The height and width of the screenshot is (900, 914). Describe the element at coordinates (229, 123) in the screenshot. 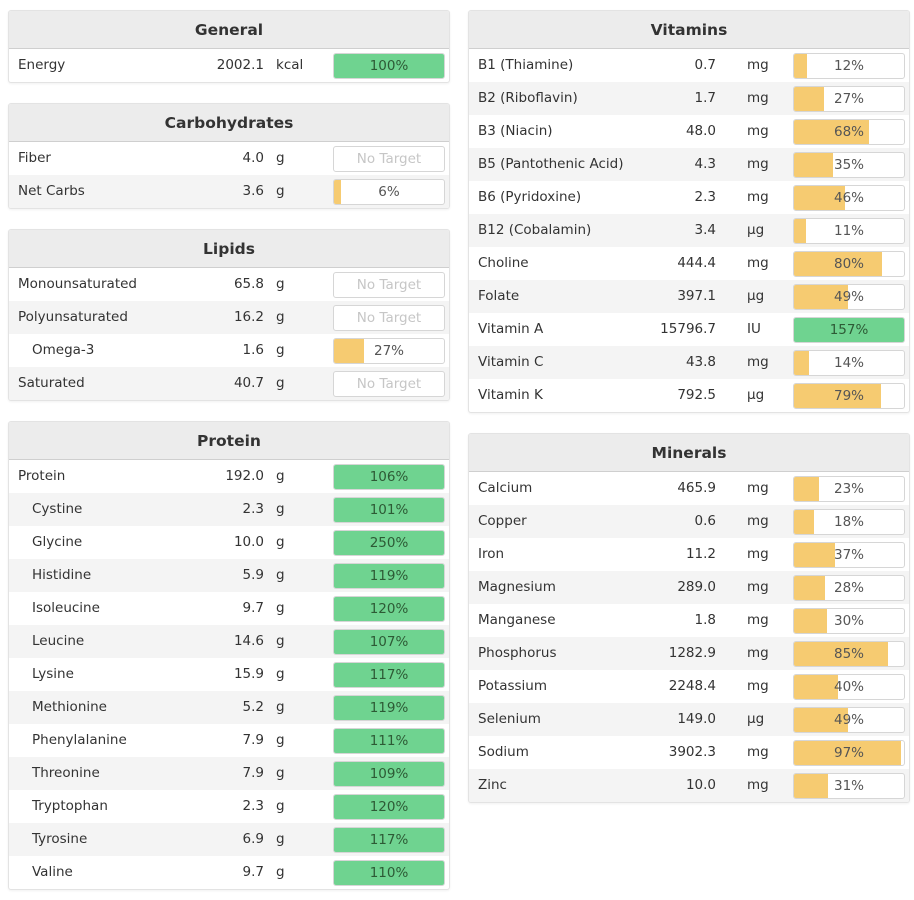

I see `panel-title: Carbohydrates` at that location.